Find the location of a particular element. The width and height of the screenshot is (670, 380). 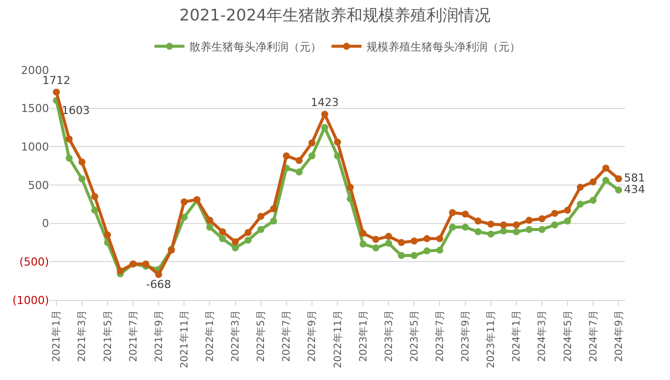

y-tick-label: 500 is located at coordinates (38, 185).